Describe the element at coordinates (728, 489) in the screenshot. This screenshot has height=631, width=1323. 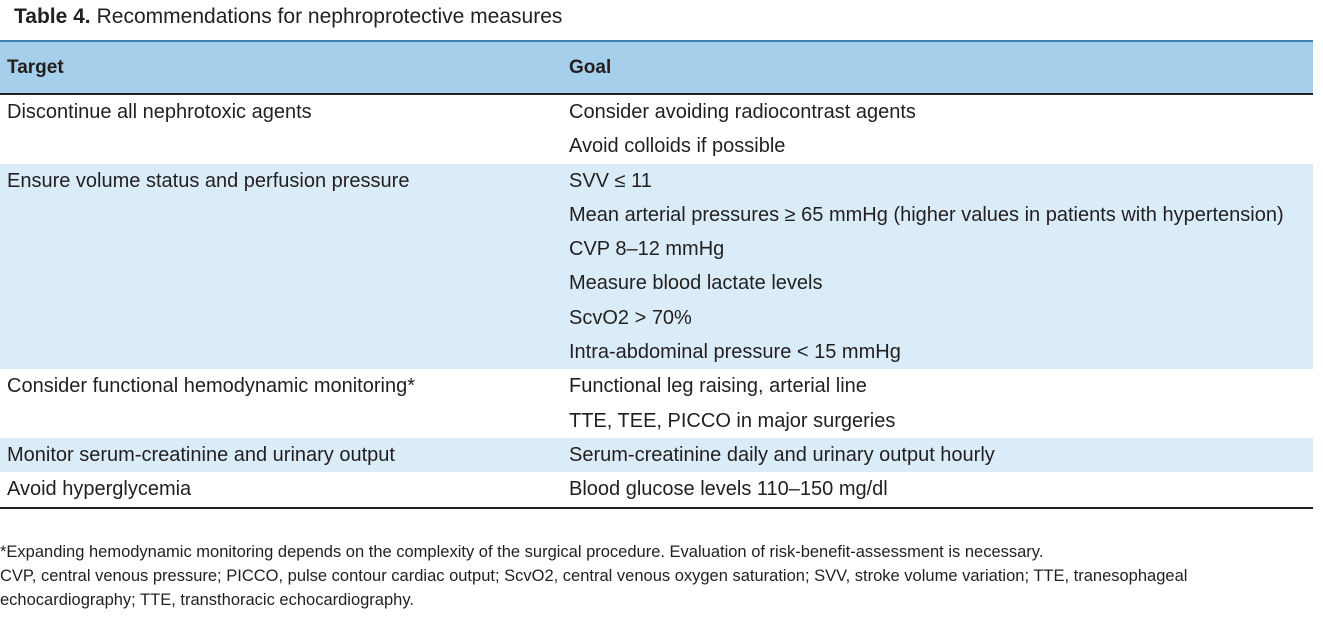
I see `goal-cell: Blood glucose levels 110–150 mg/dl` at that location.